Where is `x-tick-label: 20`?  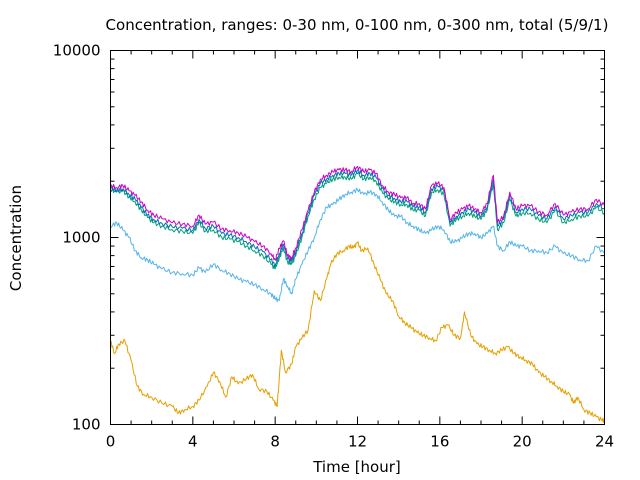 x-tick-label: 20 is located at coordinates (522, 442).